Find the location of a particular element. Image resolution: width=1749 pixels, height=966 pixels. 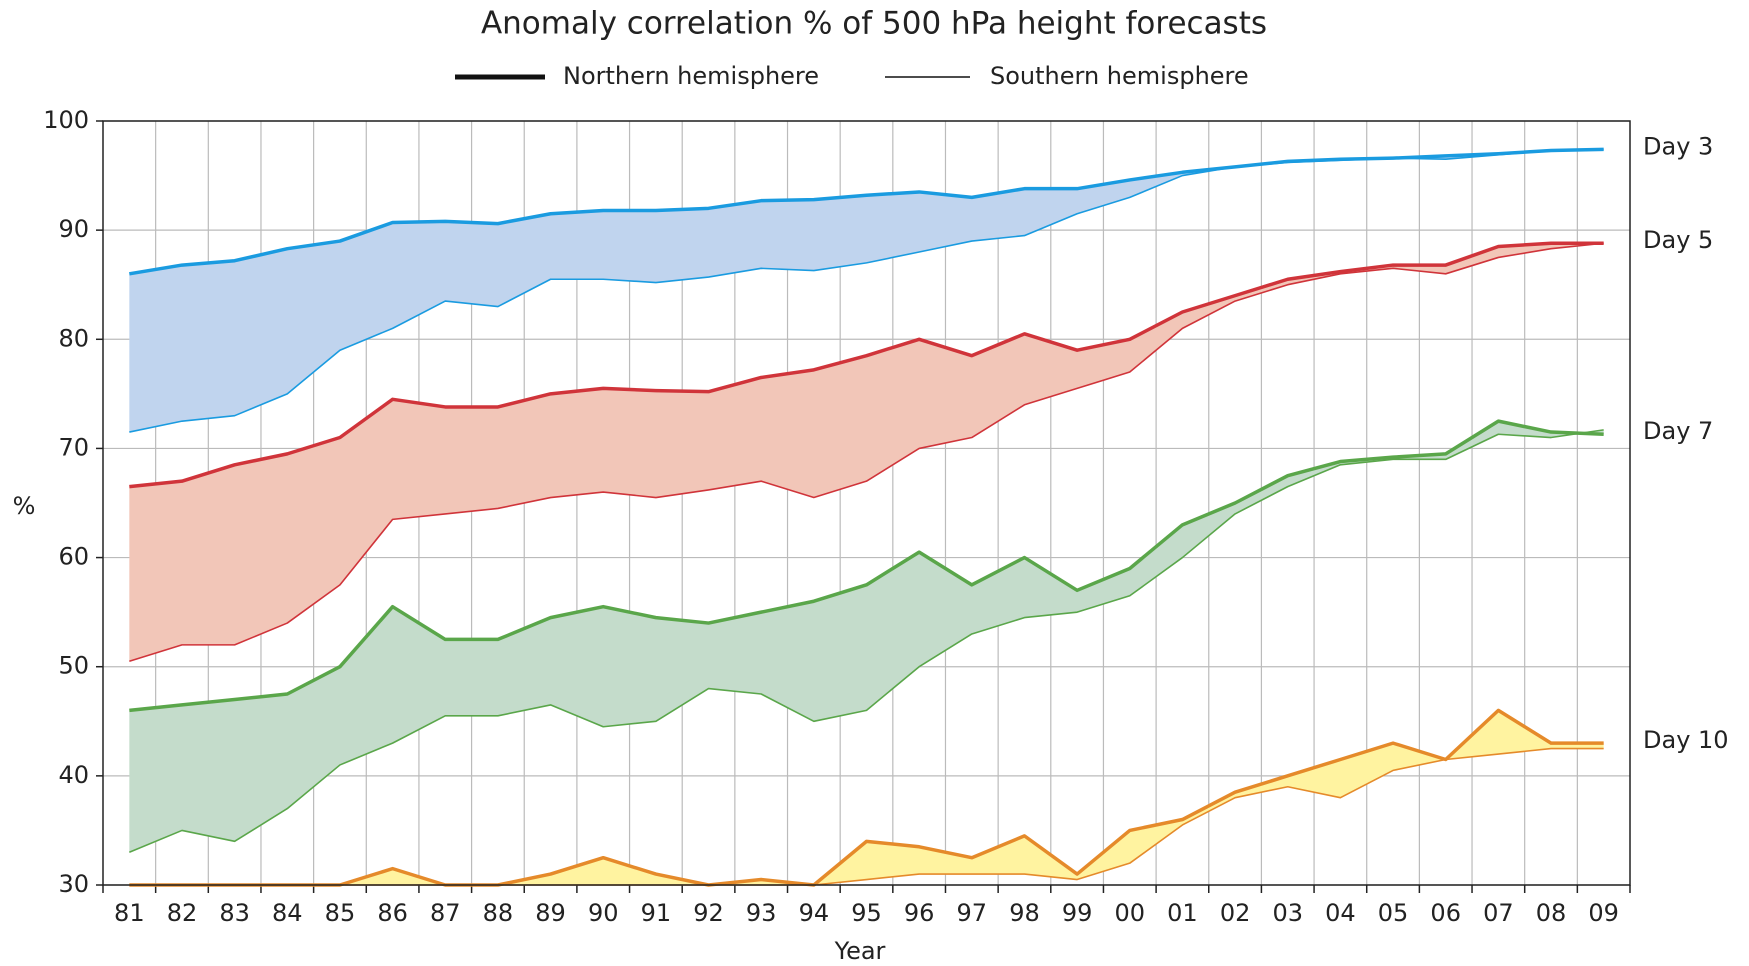

series-label: Day 10 is located at coordinates (1686, 740).